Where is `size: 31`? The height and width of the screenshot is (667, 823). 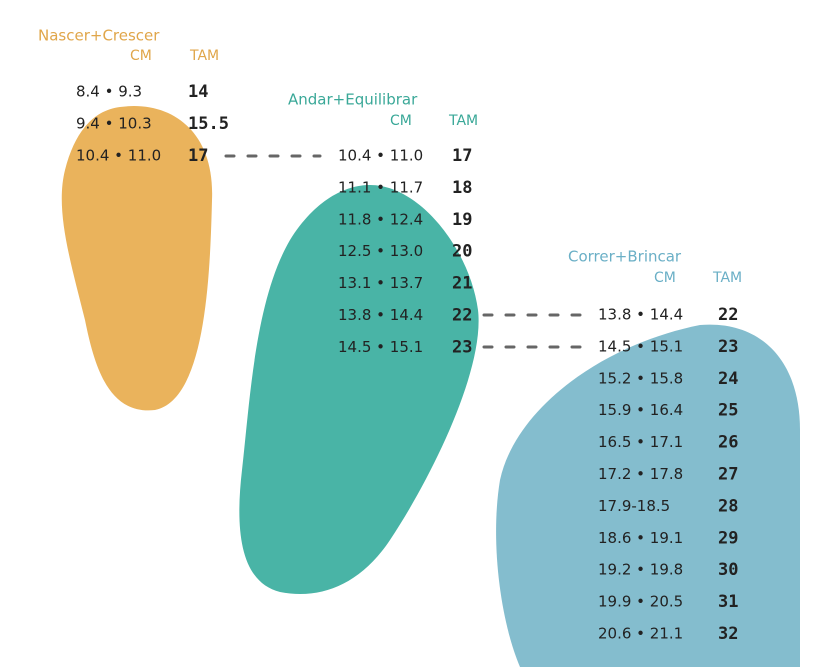 size: 31 is located at coordinates (728, 602).